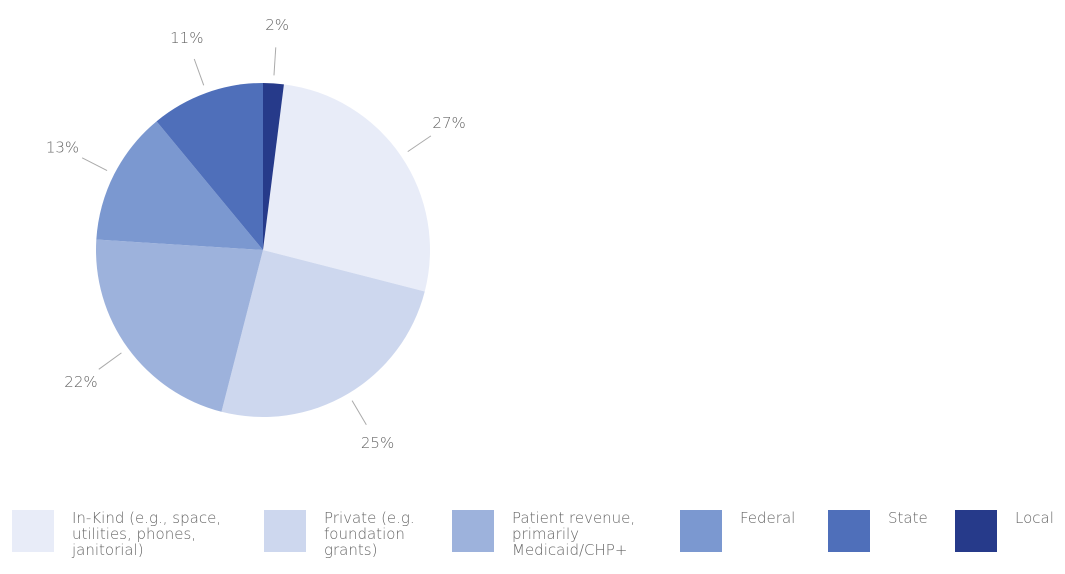 Image resolution: width=1065 pixels, height=574 pixels. What do you see at coordinates (80, 382) in the screenshot?
I see `data-label: 22%` at bounding box center [80, 382].